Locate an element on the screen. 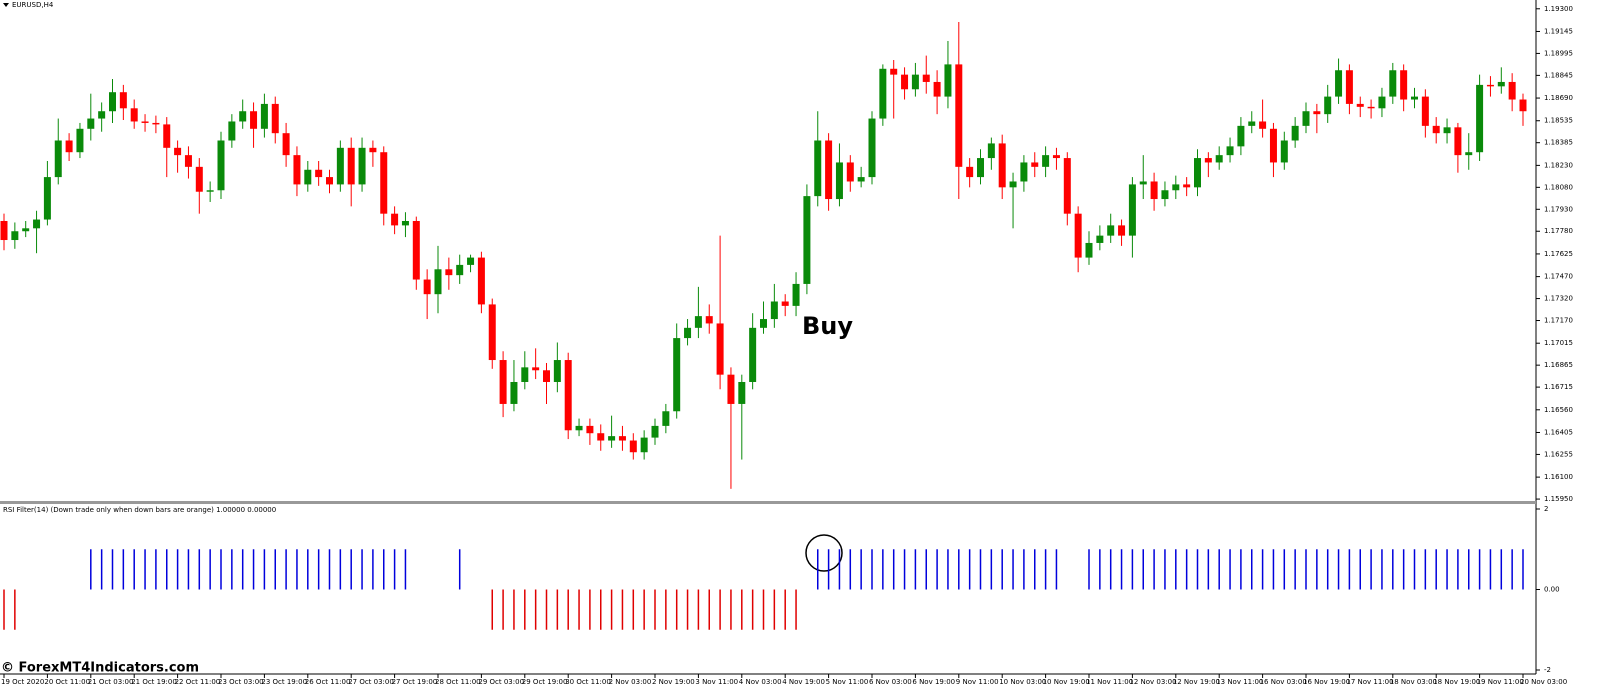 The width and height of the screenshot is (1600, 698). y-tick-label: 1.17930 is located at coordinates (1558, 209).